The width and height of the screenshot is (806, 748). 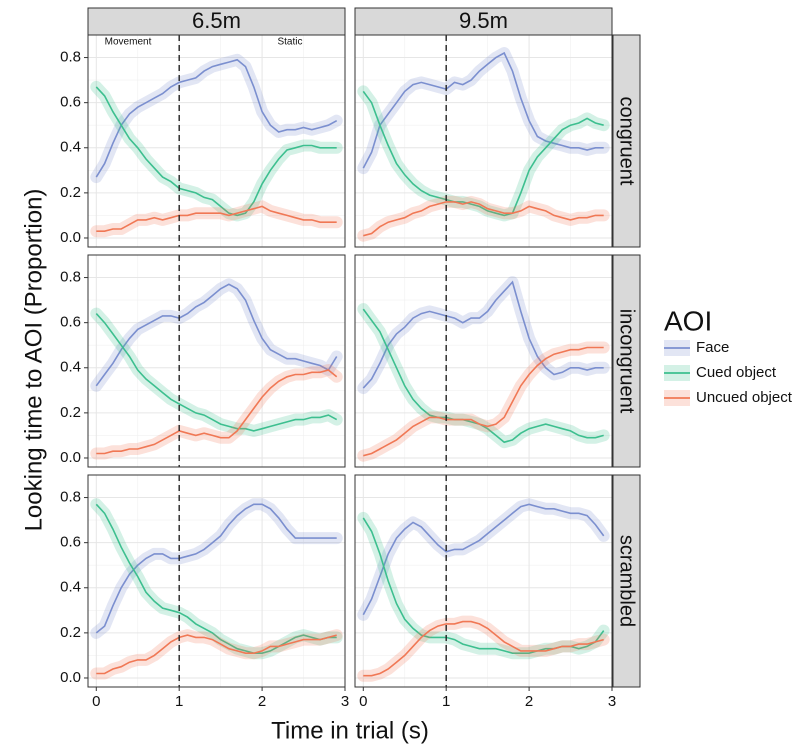 I want to click on facet-strip-label: congruent, so click(x=627, y=141).